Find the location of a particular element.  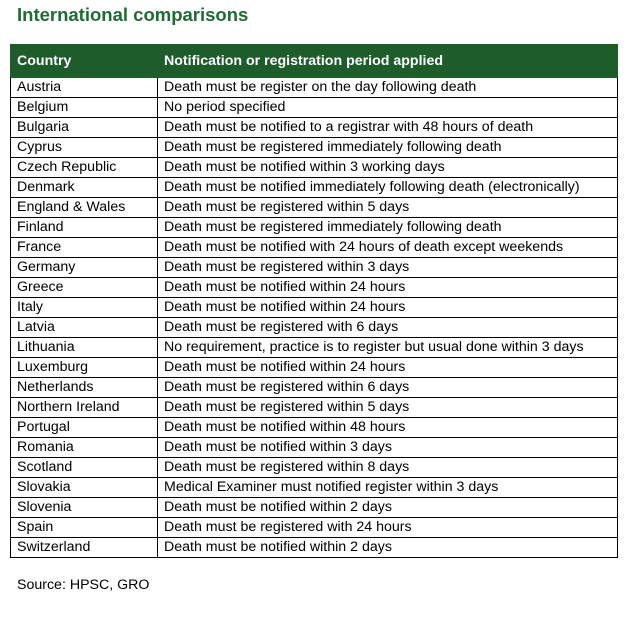

country-cell: Cyprus is located at coordinates (84, 147).